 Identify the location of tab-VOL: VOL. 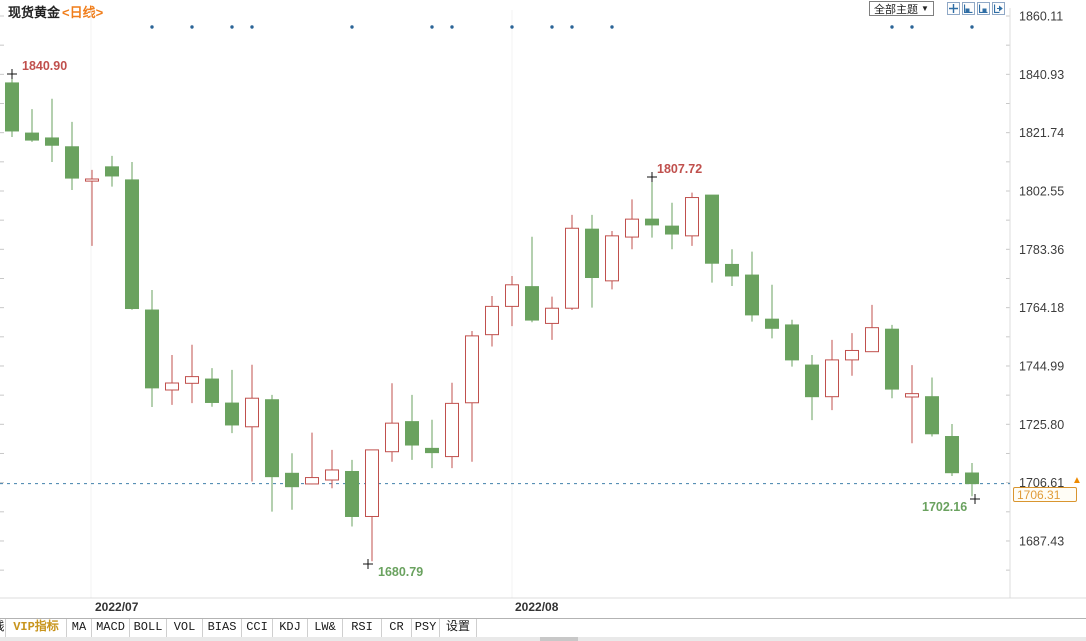
(185, 628).